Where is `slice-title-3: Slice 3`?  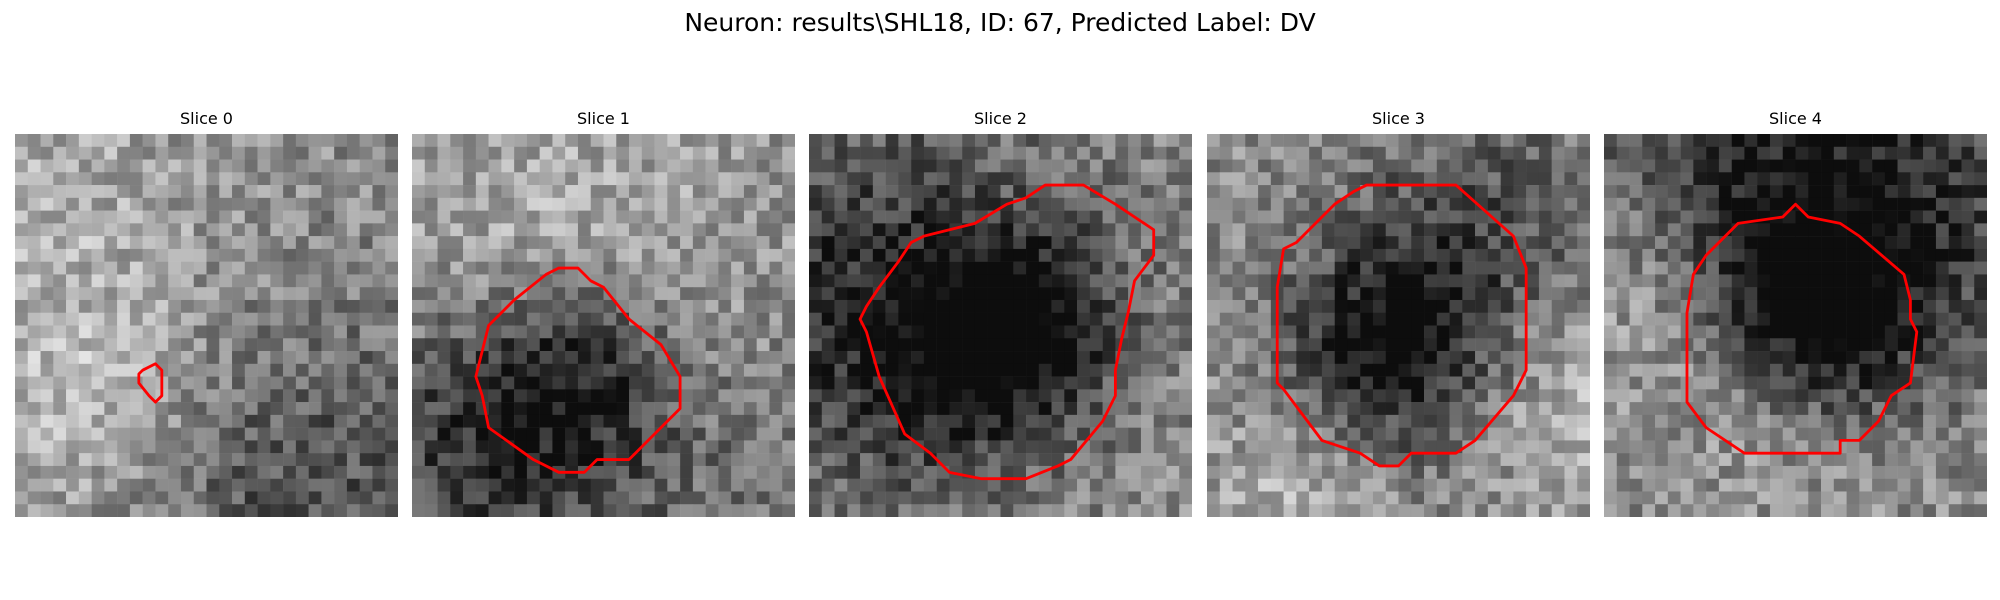
slice-title-3: Slice 3 is located at coordinates (1398, 118).